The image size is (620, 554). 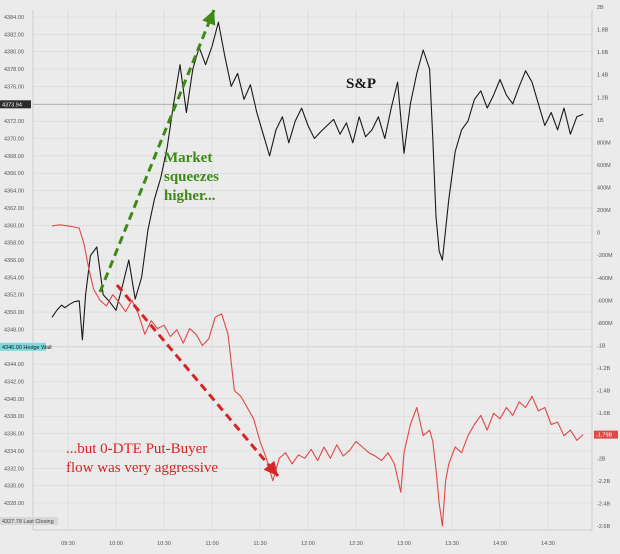 What do you see at coordinates (598, 234) in the screenshot?
I see `right-tick-label: 0` at bounding box center [598, 234].